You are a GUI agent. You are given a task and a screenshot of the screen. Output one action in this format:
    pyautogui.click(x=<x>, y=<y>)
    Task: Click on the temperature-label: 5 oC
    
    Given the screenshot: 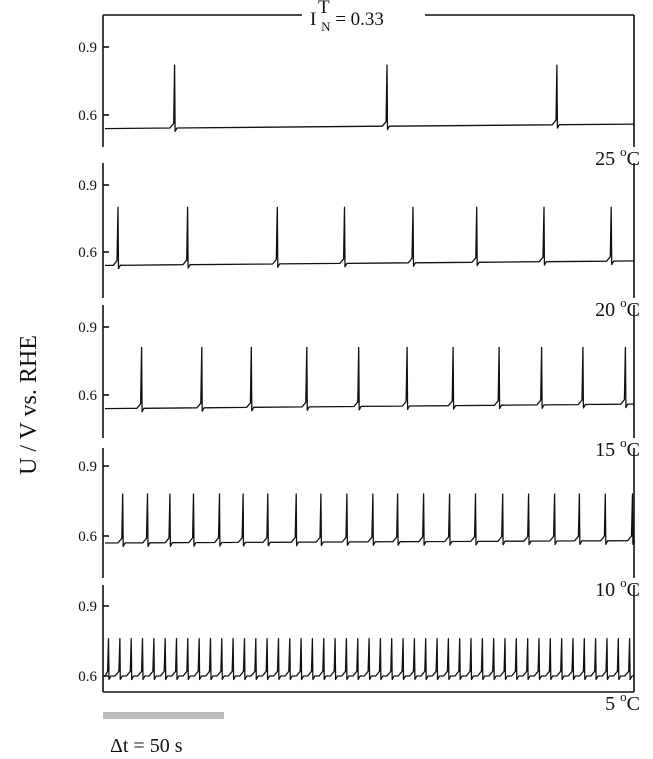 What is the action you would take?
    pyautogui.click(x=622, y=702)
    